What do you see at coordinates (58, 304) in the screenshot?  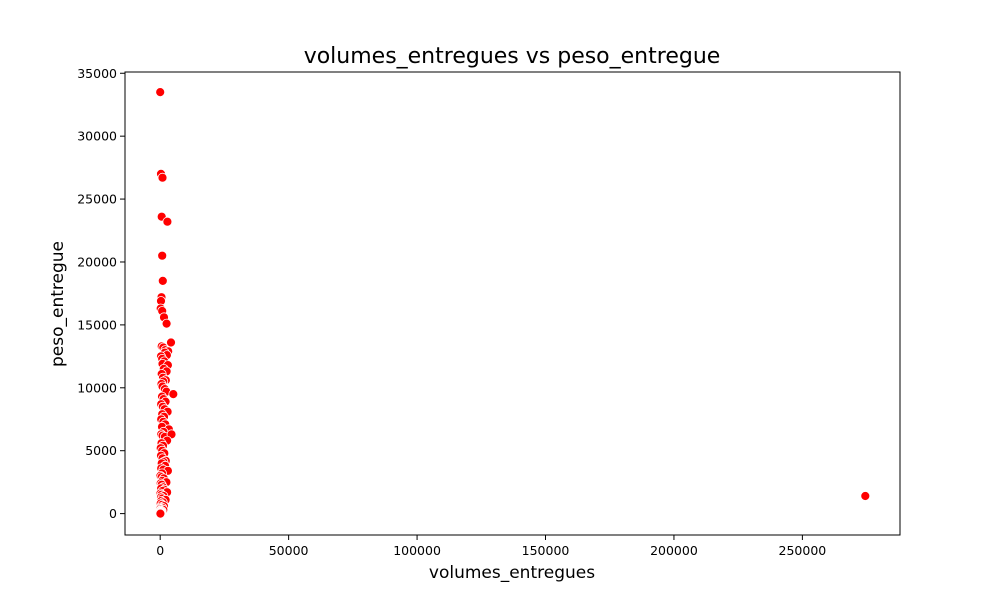 I see `y-axis-label: peso_entregue` at bounding box center [58, 304].